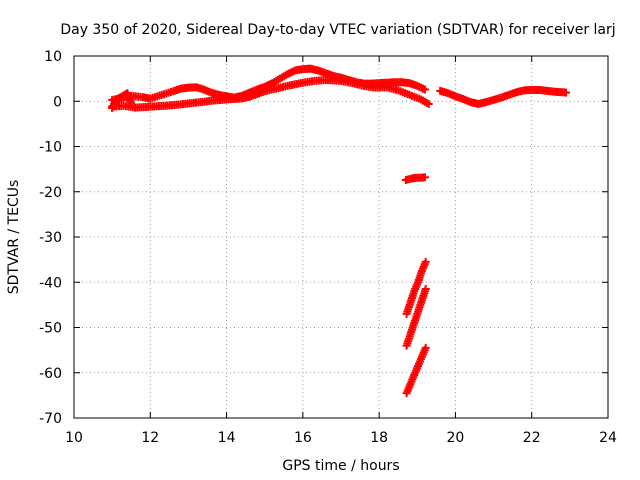 This screenshot has height=480, width=640. What do you see at coordinates (227, 438) in the screenshot?
I see `x-tick-label: 14` at bounding box center [227, 438].